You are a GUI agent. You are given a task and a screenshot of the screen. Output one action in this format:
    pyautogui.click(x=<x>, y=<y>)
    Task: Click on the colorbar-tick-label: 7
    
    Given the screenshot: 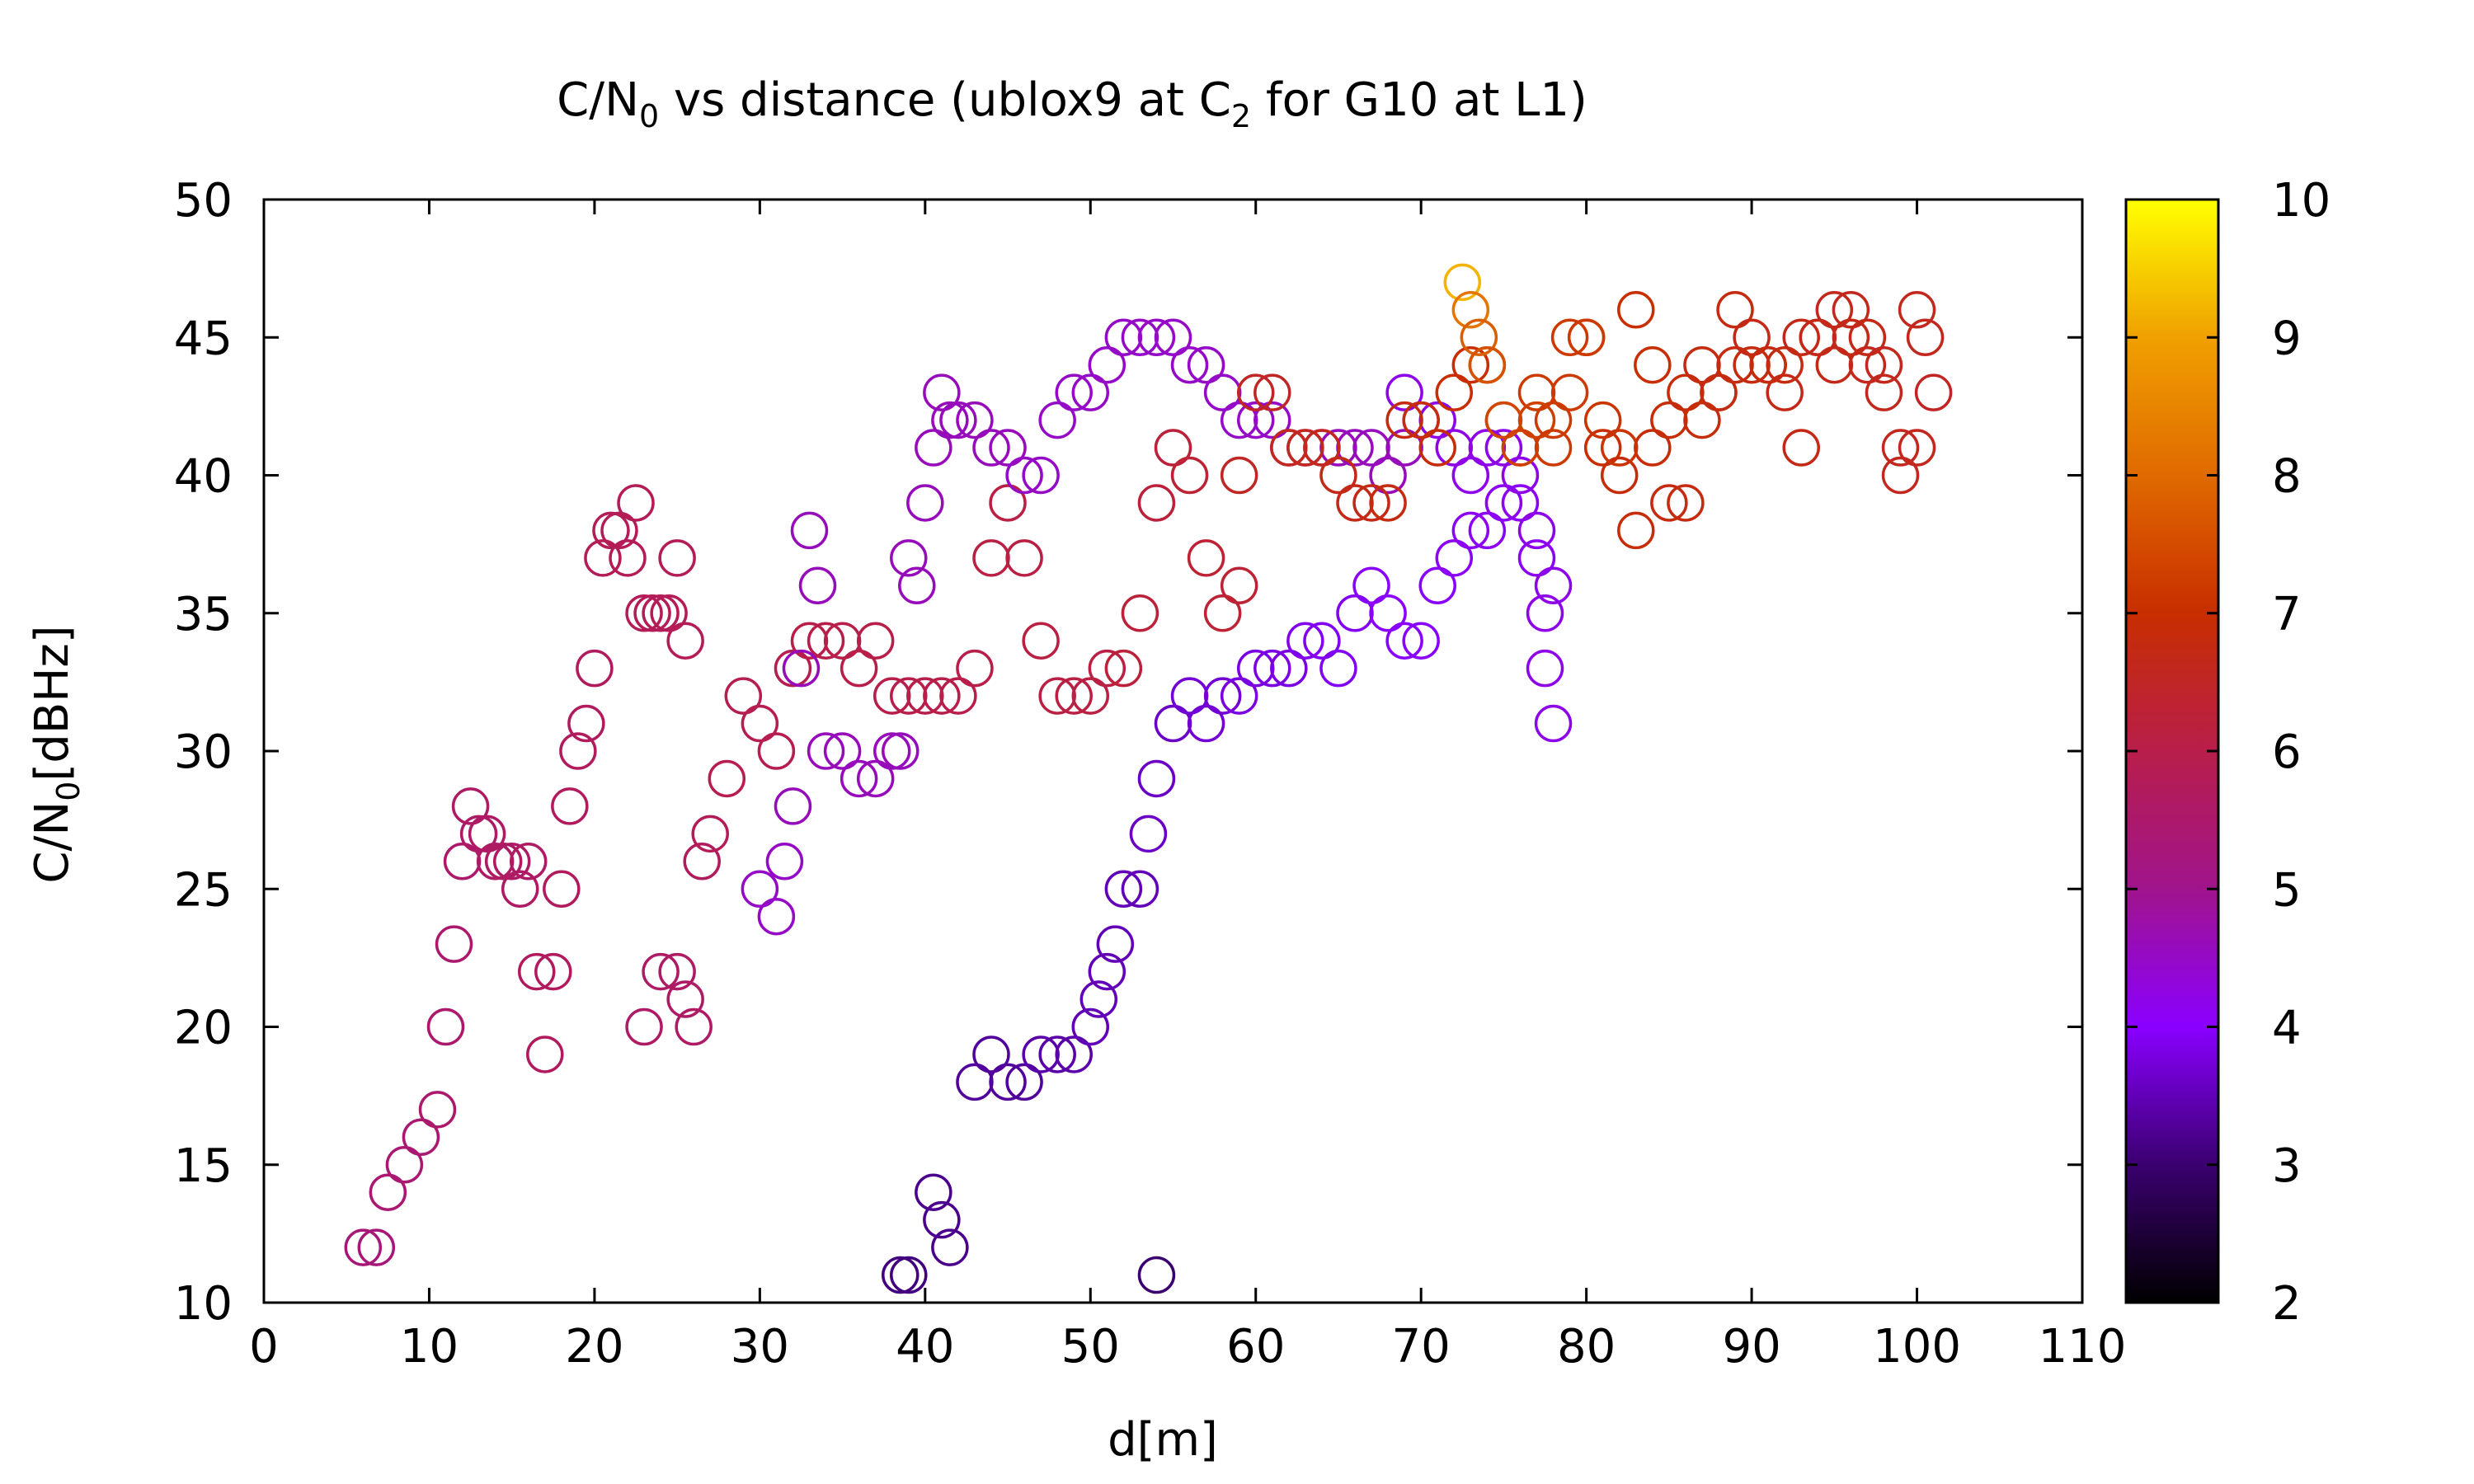 What is the action you would take?
    pyautogui.click(x=2287, y=614)
    